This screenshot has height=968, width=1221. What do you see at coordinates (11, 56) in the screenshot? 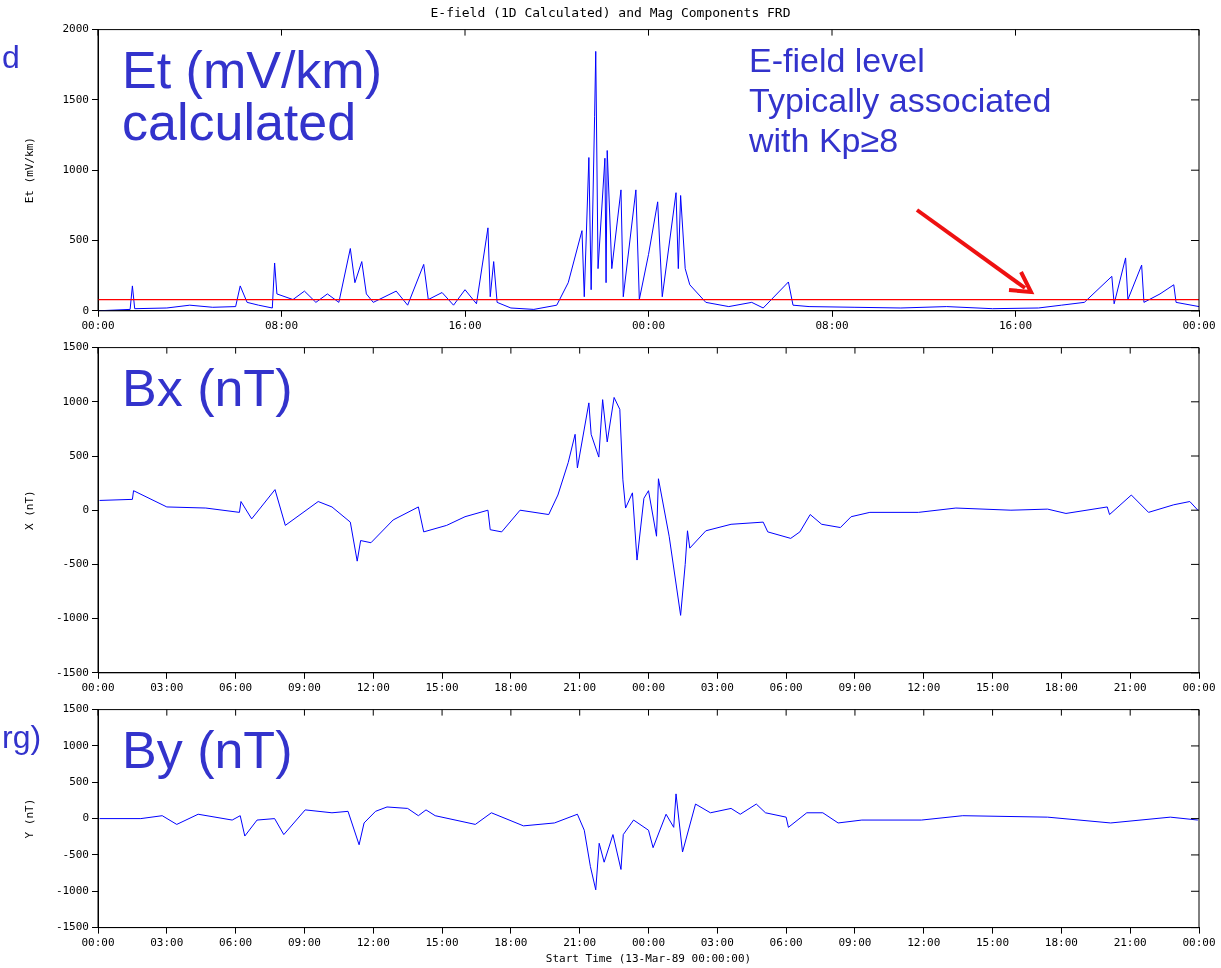
I see `text: d` at bounding box center [11, 56].